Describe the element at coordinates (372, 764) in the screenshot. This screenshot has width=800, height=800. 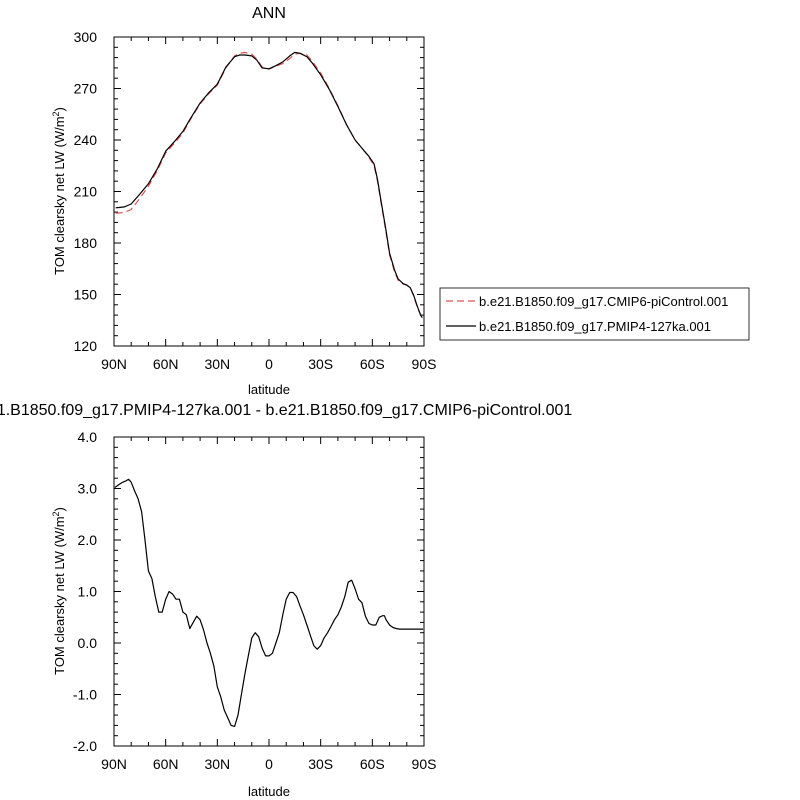
I see `bottom-x-tick-label: 60S` at that location.